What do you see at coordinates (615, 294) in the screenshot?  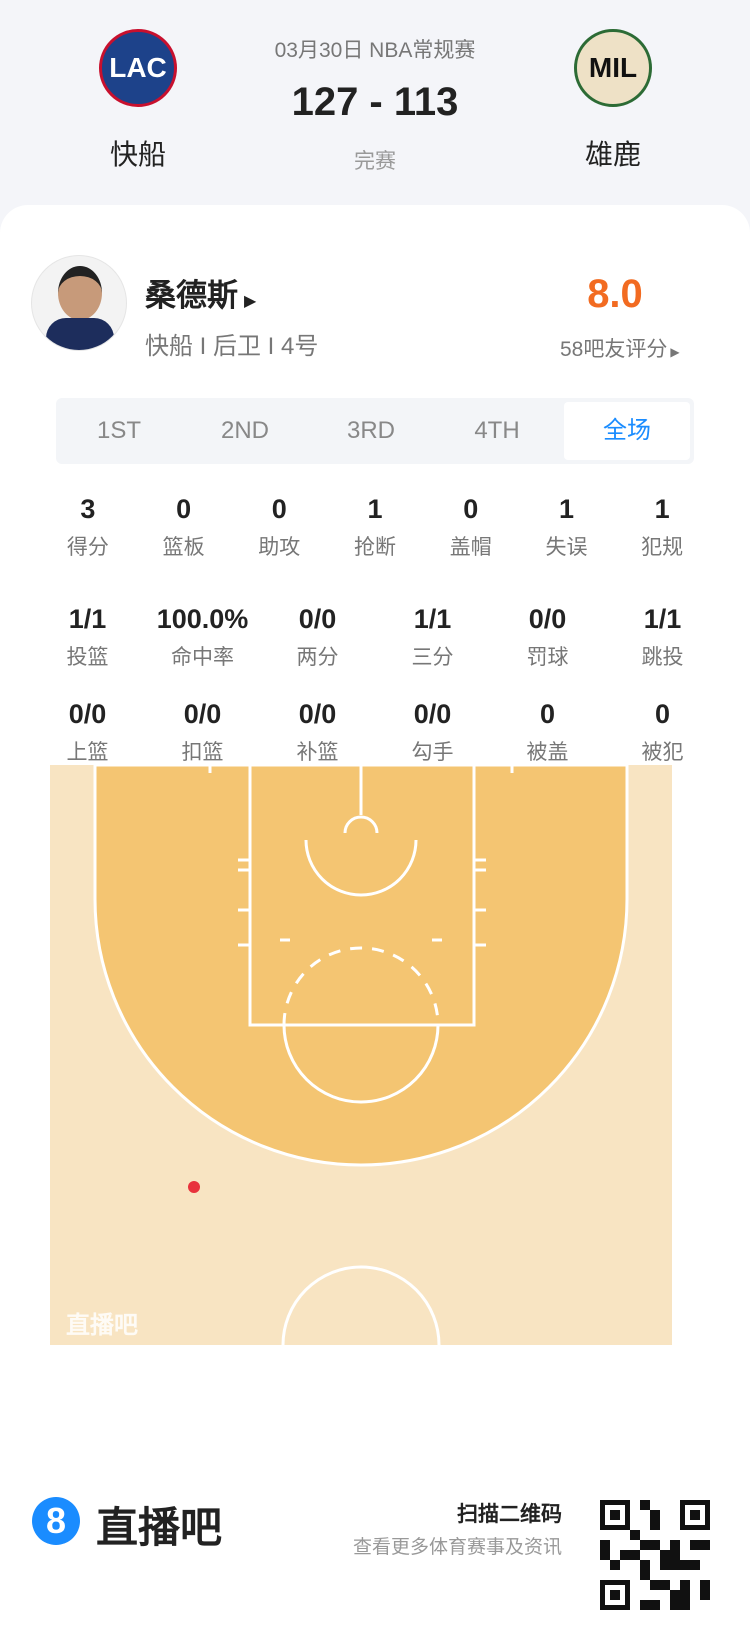 I see `player-rating: 8.0` at bounding box center [615, 294].